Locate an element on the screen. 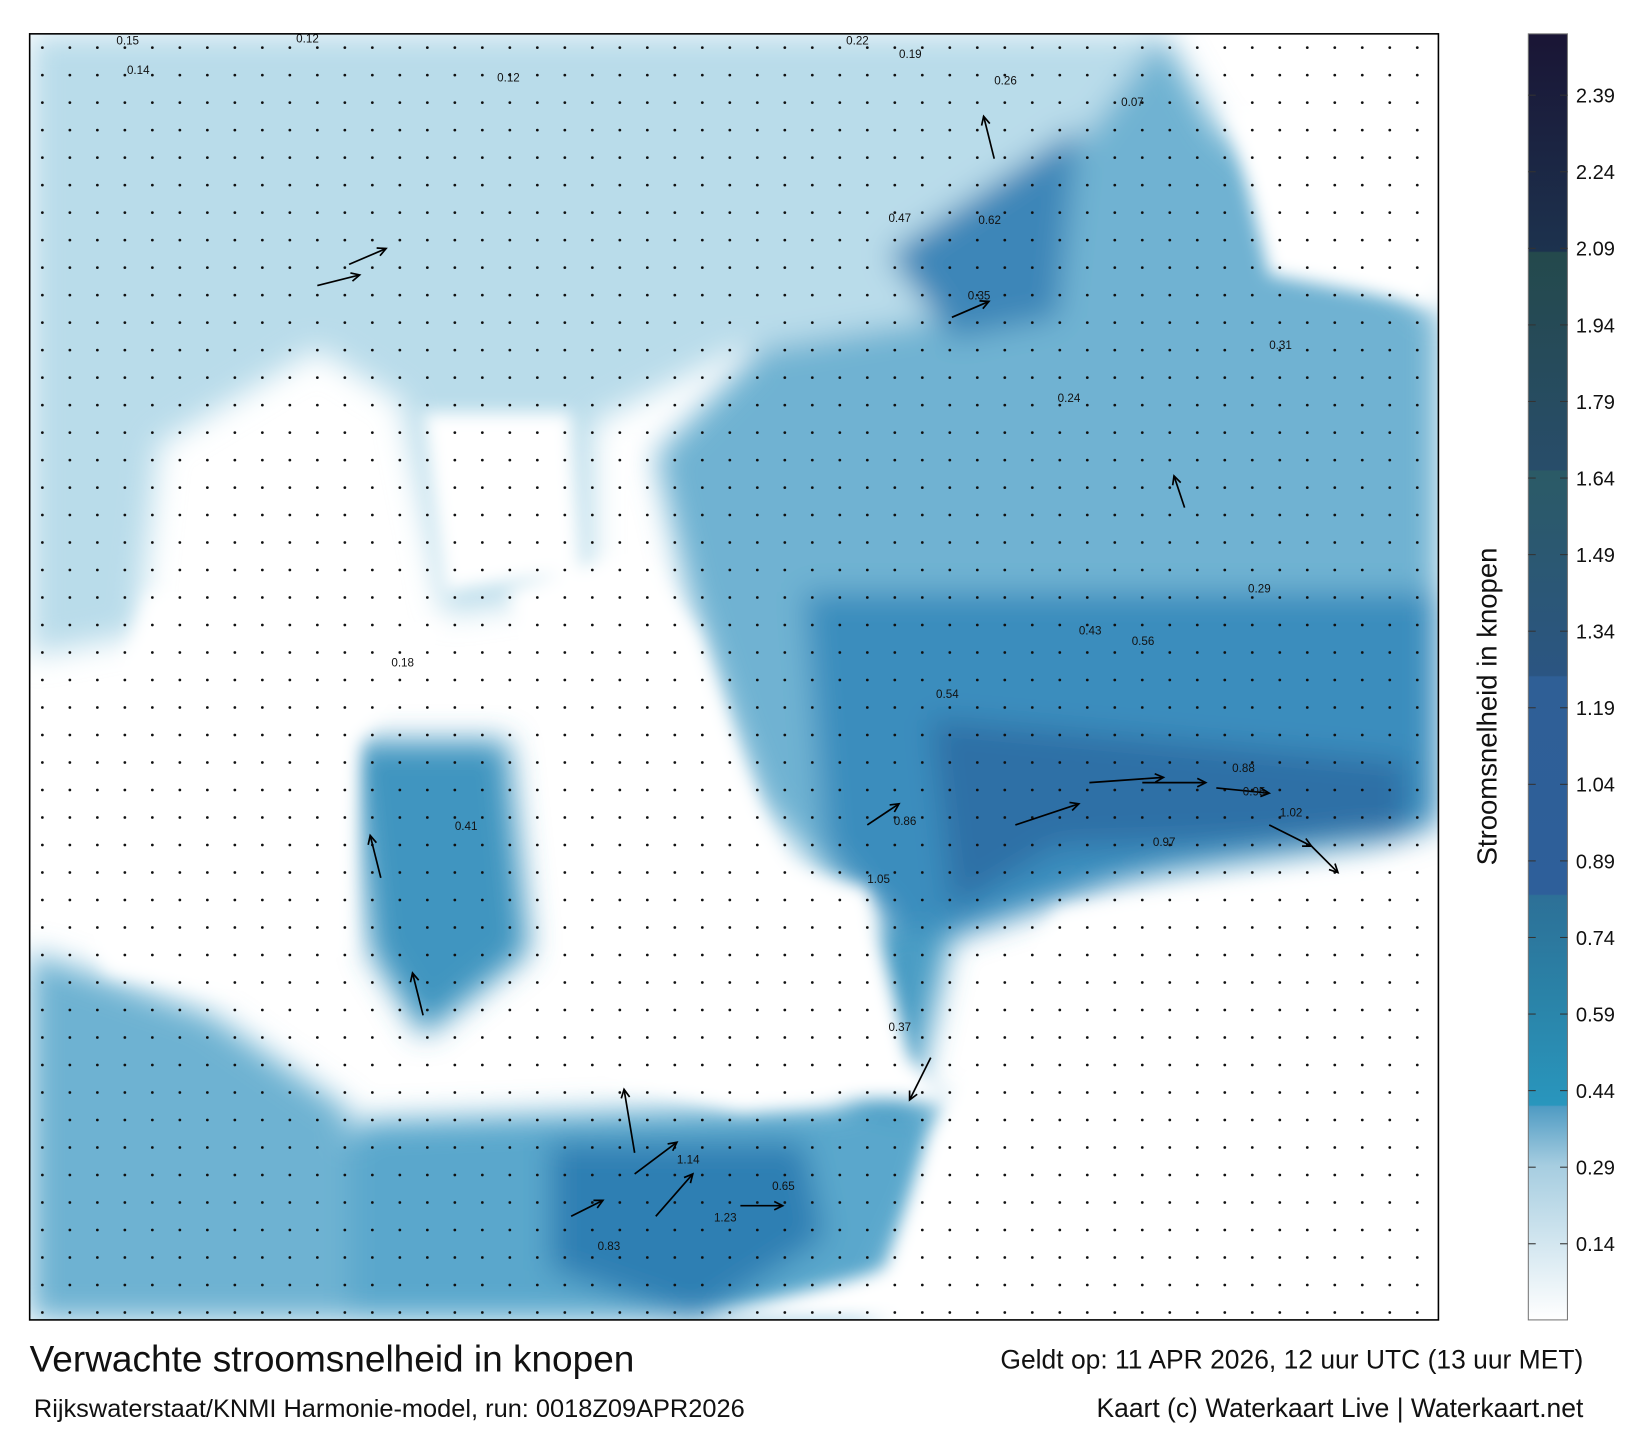 The width and height of the screenshot is (1650, 1450). current-arrow is located at coordinates (1127, 778).